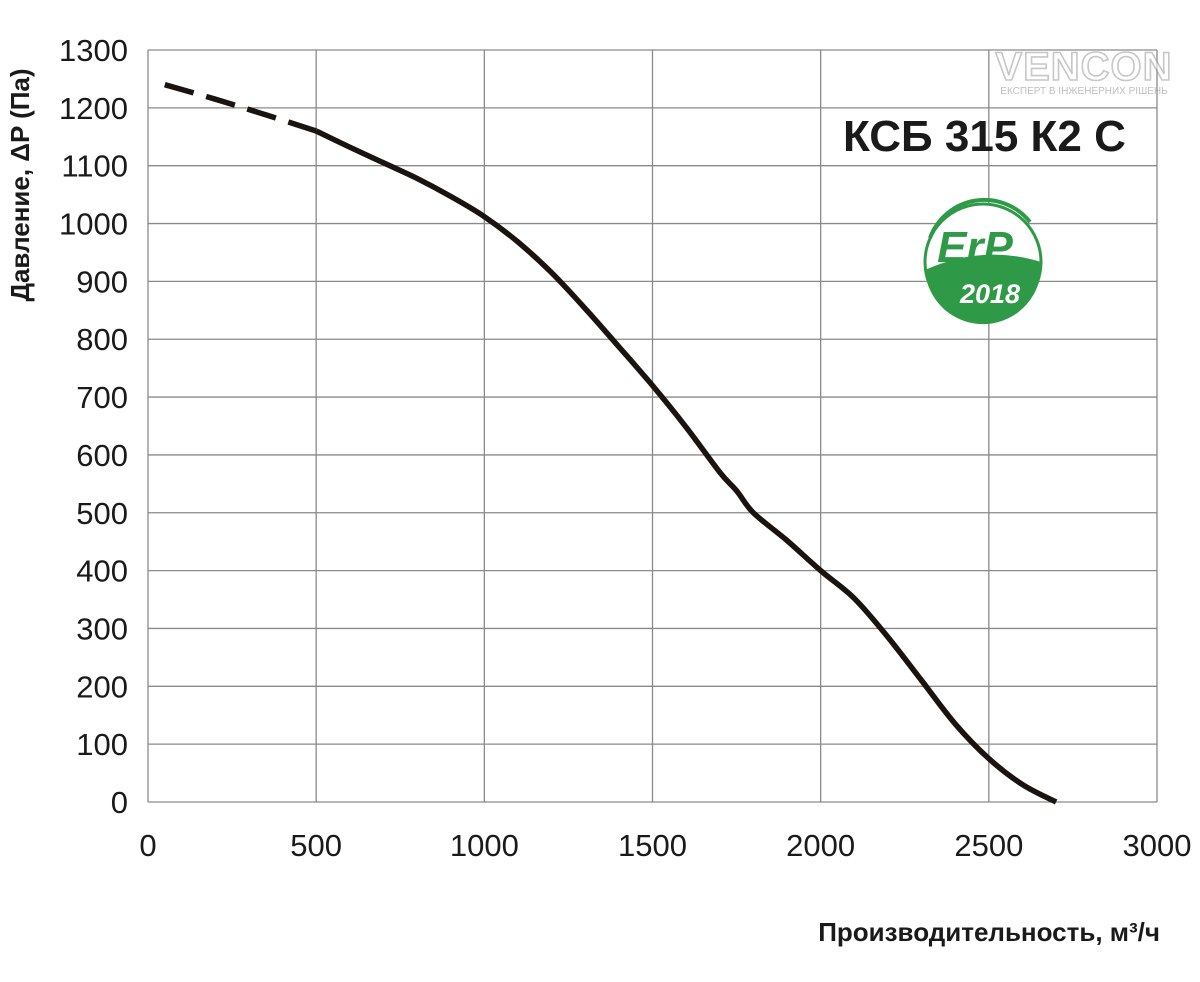 This screenshot has width=1200, height=982. What do you see at coordinates (1084, 91) in the screenshot?
I see `brand-tagline: ЕКСПЕРТ В ІНЖЕНЕРНИХ РІШЕНЬ` at bounding box center [1084, 91].